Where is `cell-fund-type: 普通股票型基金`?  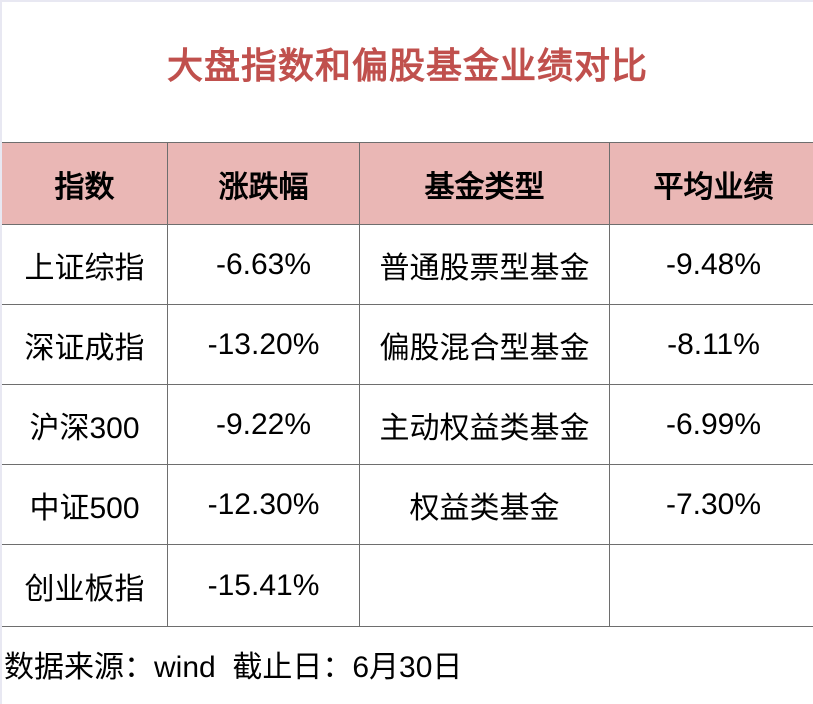
cell-fund-type: 普通股票型基金 is located at coordinates (484, 264).